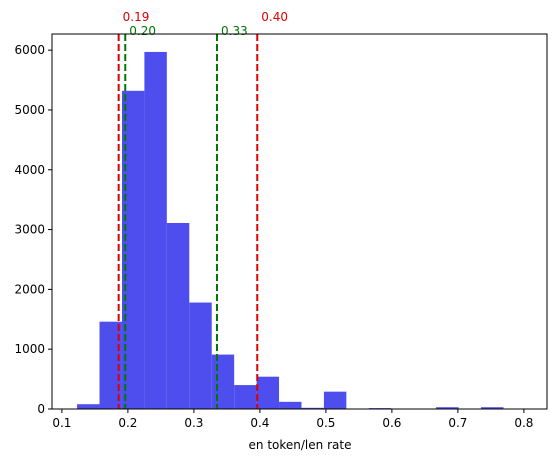  I want to click on x-tick-label: 0.4, so click(259, 423).